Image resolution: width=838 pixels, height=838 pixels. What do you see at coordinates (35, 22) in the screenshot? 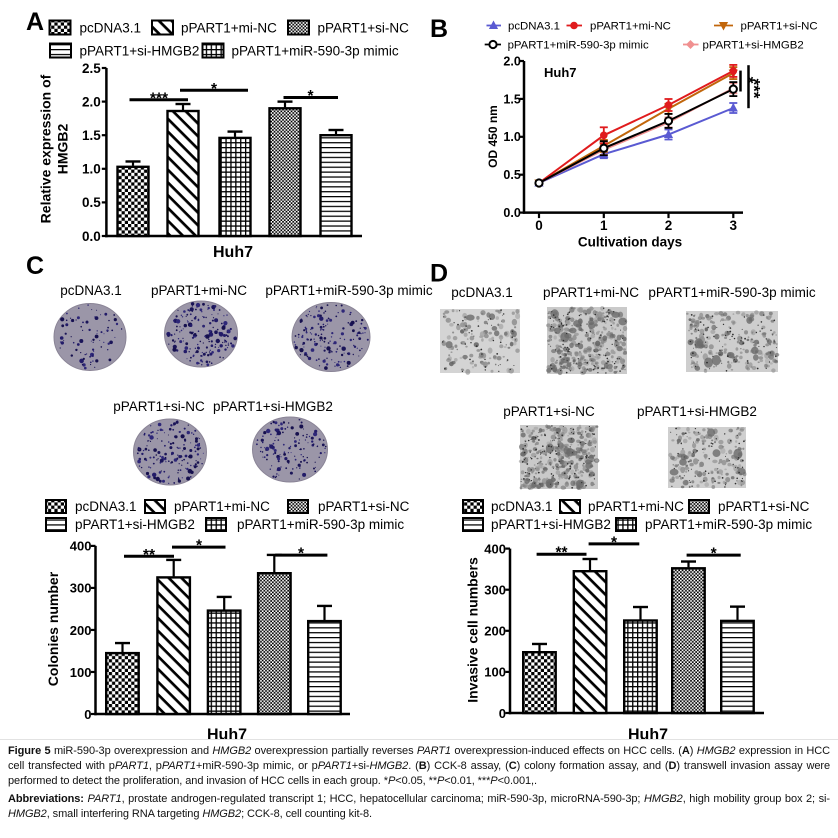
I see `svg-text: A` at bounding box center [35, 22].